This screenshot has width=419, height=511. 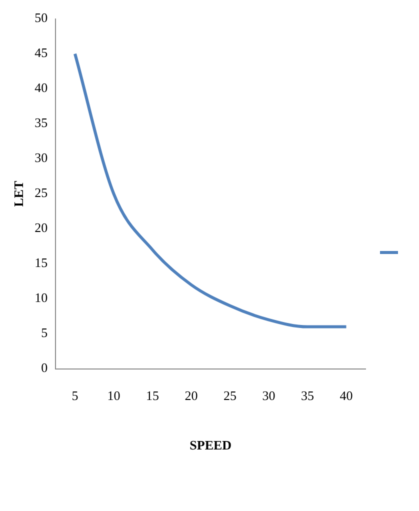 I want to click on x-tick-label: 10, so click(x=113, y=396).